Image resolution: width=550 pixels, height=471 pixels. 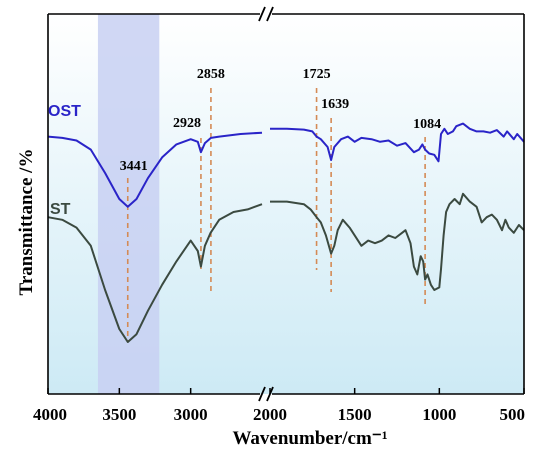 What do you see at coordinates (397, 142) in the screenshot?
I see `series-line-ost-seg2` at bounding box center [397, 142].